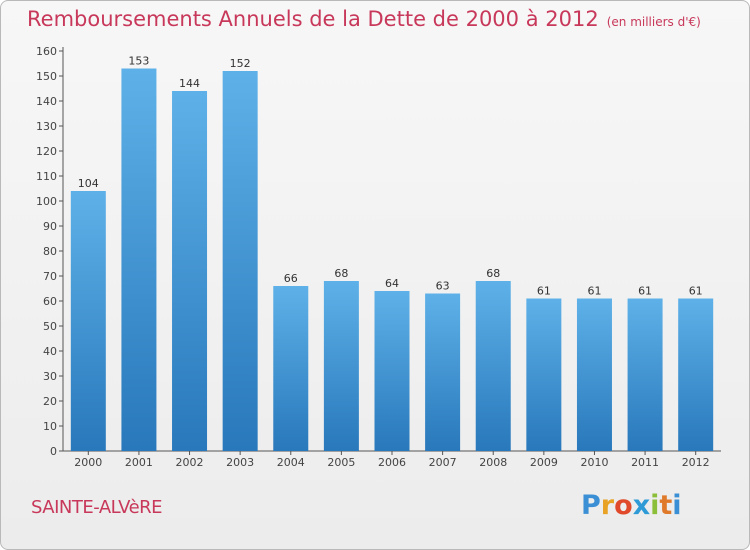 The image size is (750, 550). I want to click on x-tick-label: 2003, so click(240, 462).